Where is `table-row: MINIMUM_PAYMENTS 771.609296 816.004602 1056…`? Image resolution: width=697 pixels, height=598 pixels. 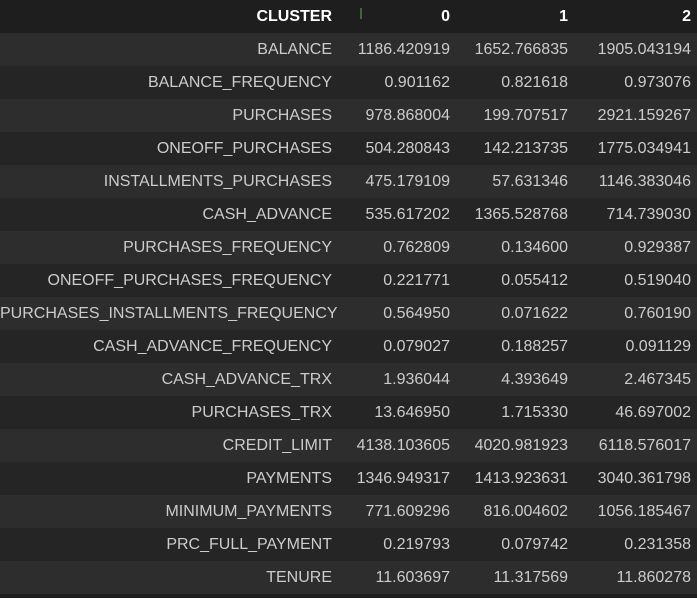 table-row: MINIMUM_PAYMENTS 771.609296 816.004602 1056… is located at coordinates (348, 511).